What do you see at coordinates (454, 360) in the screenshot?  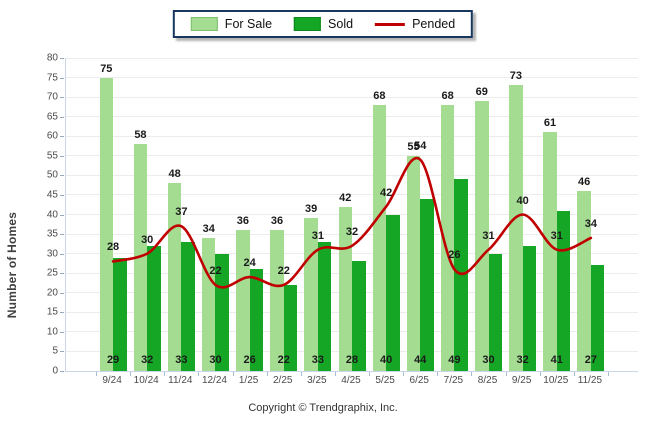 I see `sold-value-label: 49` at bounding box center [454, 360].